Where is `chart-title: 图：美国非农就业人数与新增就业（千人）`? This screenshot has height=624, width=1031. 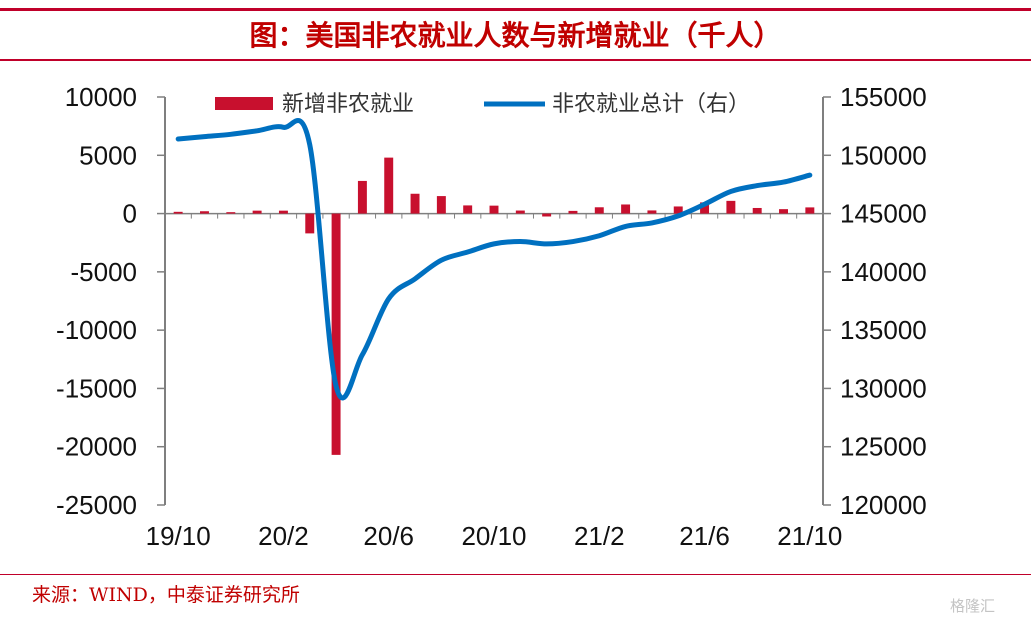
chart-title: 图：美国非农就业人数与新增就业（千人） is located at coordinates (515, 35).